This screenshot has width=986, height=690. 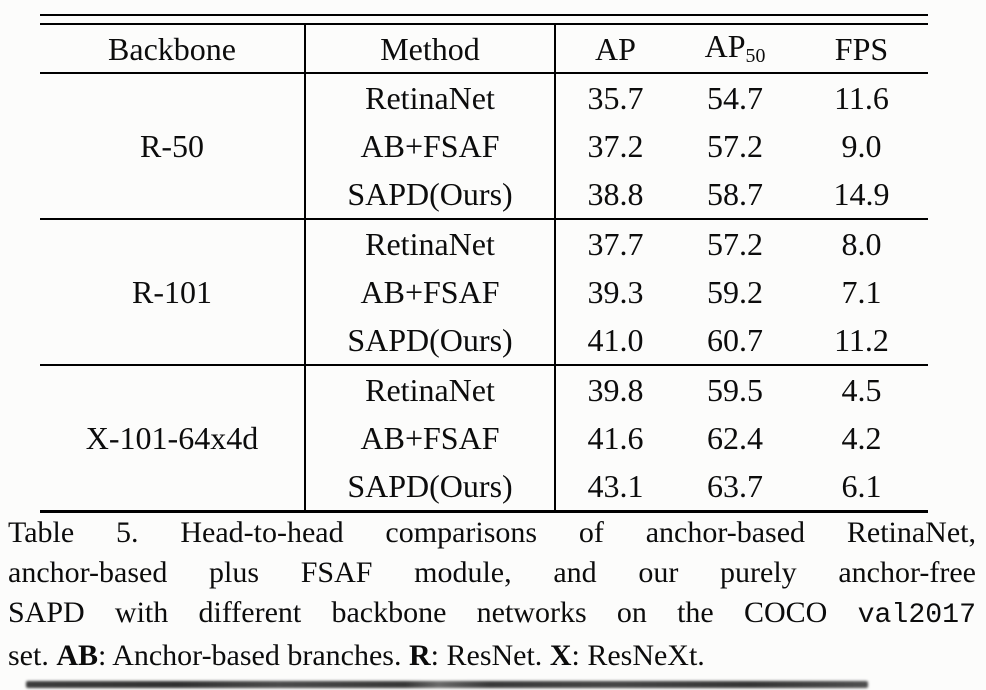 I want to click on header-ap50: AP50, so click(x=735, y=49).